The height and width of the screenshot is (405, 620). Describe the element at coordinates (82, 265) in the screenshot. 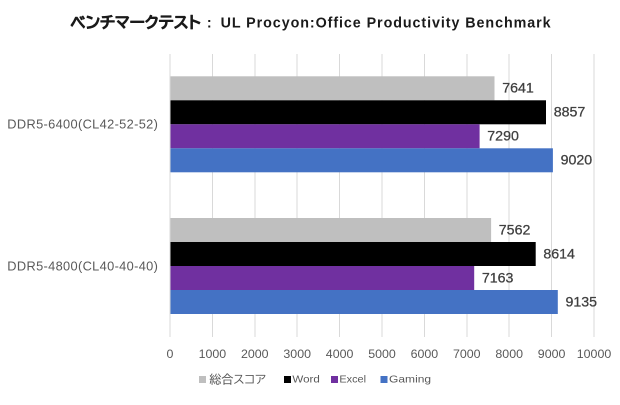

I see `svg-text: DDR5-4800(CL40-40-40)` at that location.